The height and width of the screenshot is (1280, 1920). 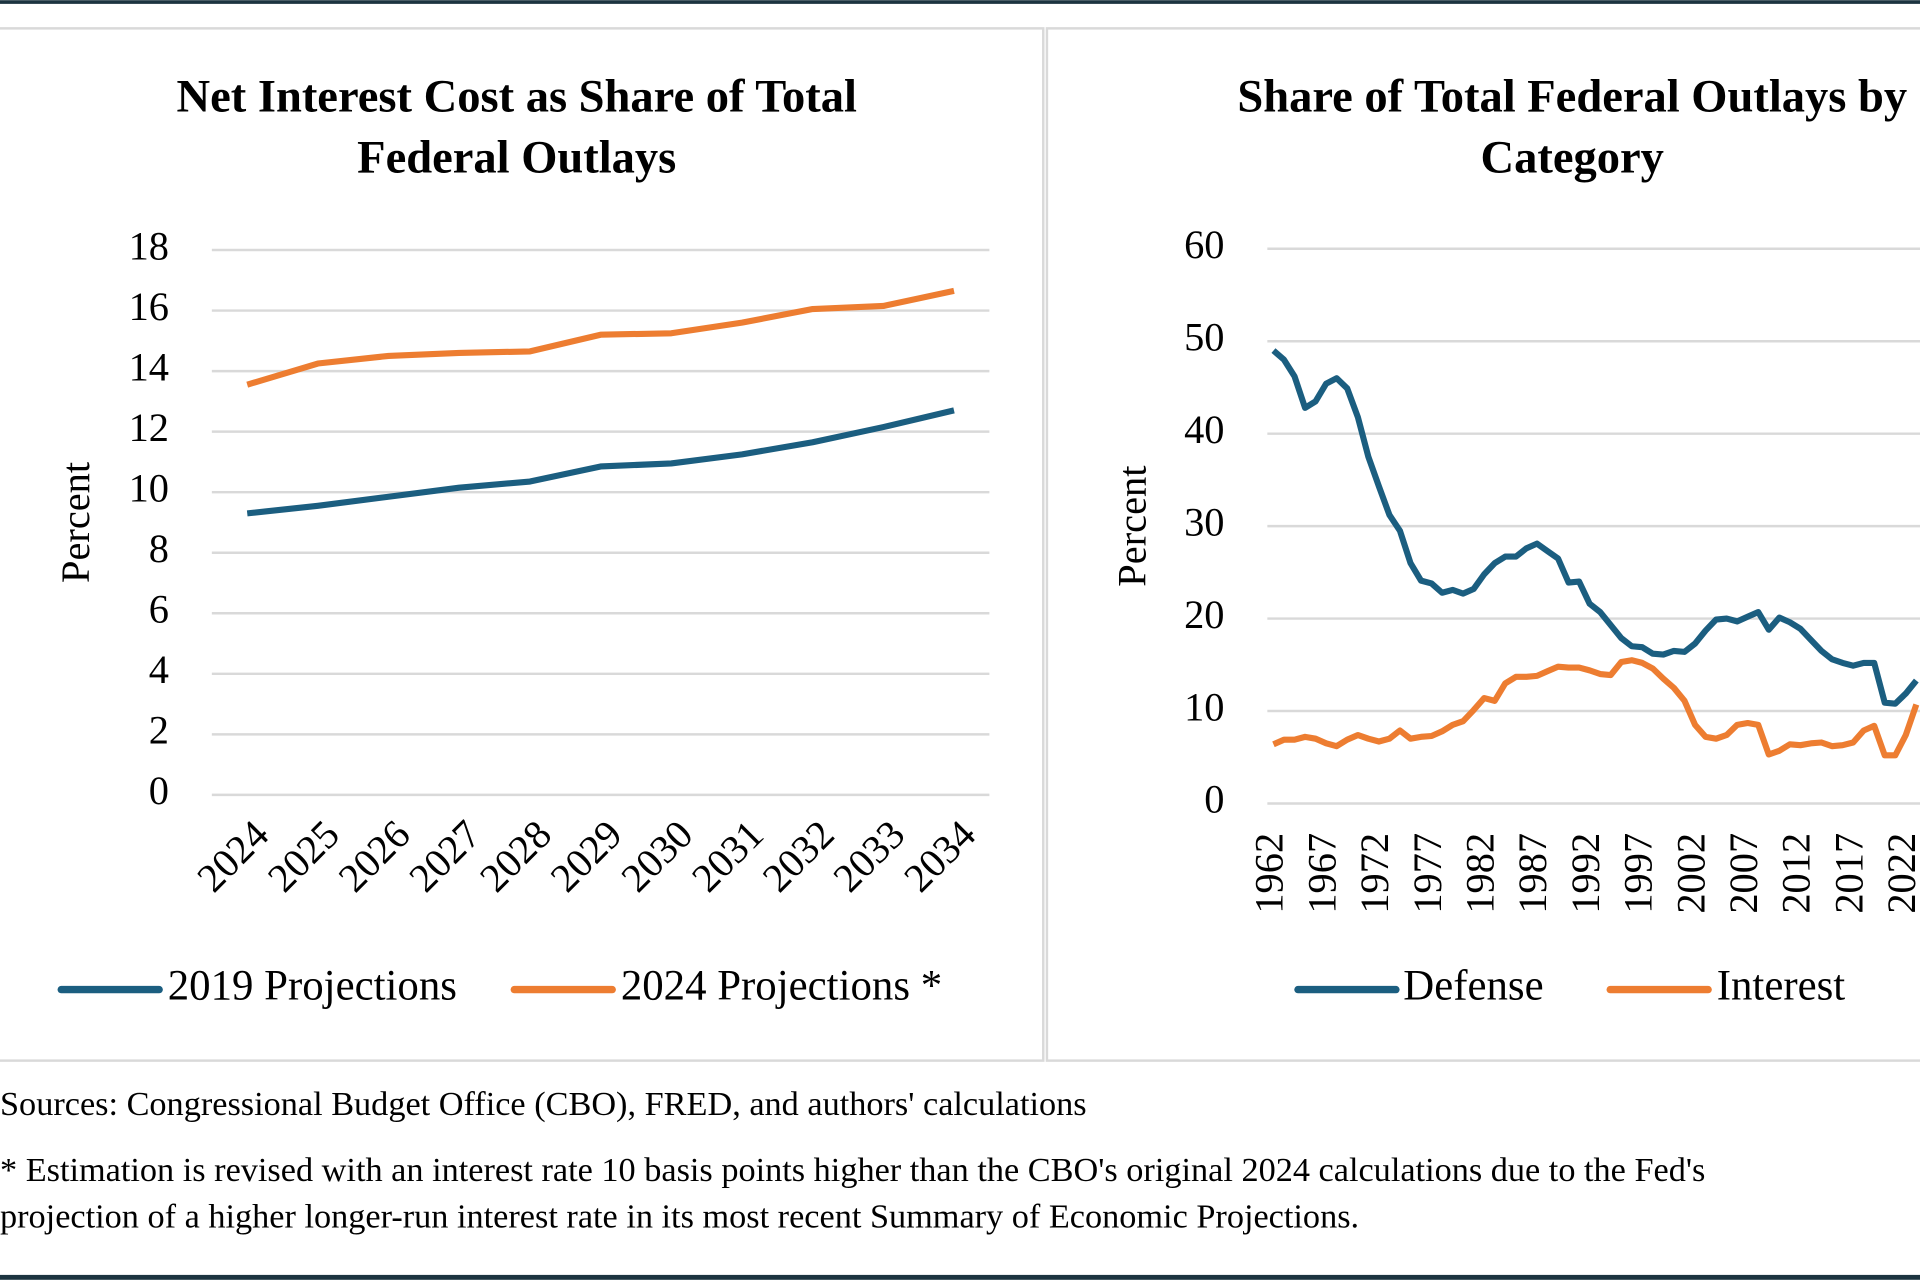 What do you see at coordinates (960, 2) in the screenshot?
I see `top-border` at bounding box center [960, 2].